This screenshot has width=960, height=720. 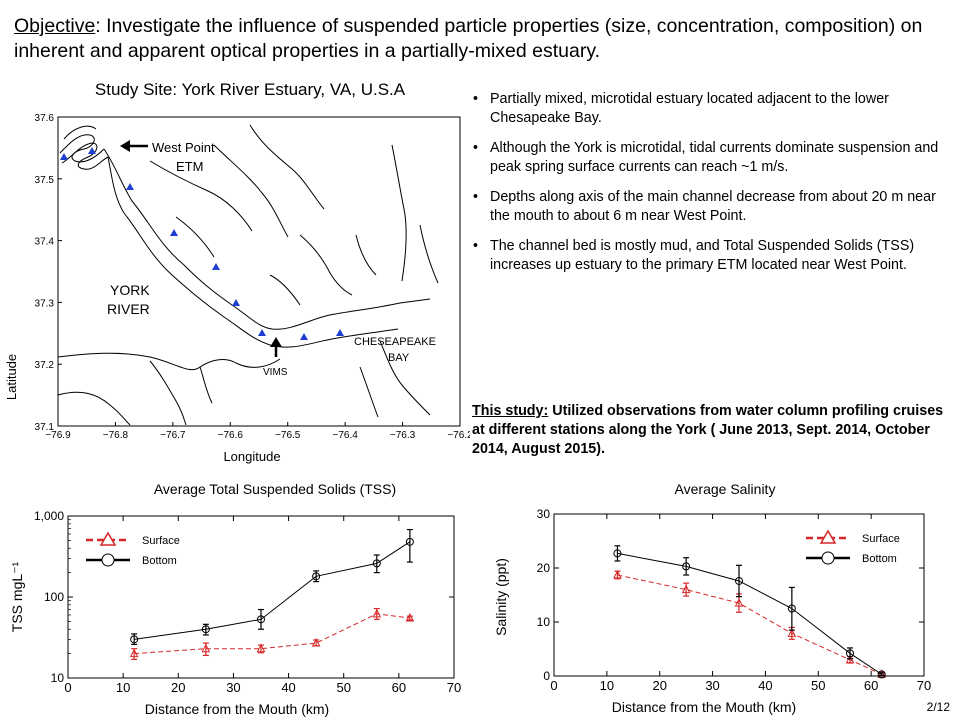 I want to click on y-tick-label: 1,000, so click(x=49, y=516).